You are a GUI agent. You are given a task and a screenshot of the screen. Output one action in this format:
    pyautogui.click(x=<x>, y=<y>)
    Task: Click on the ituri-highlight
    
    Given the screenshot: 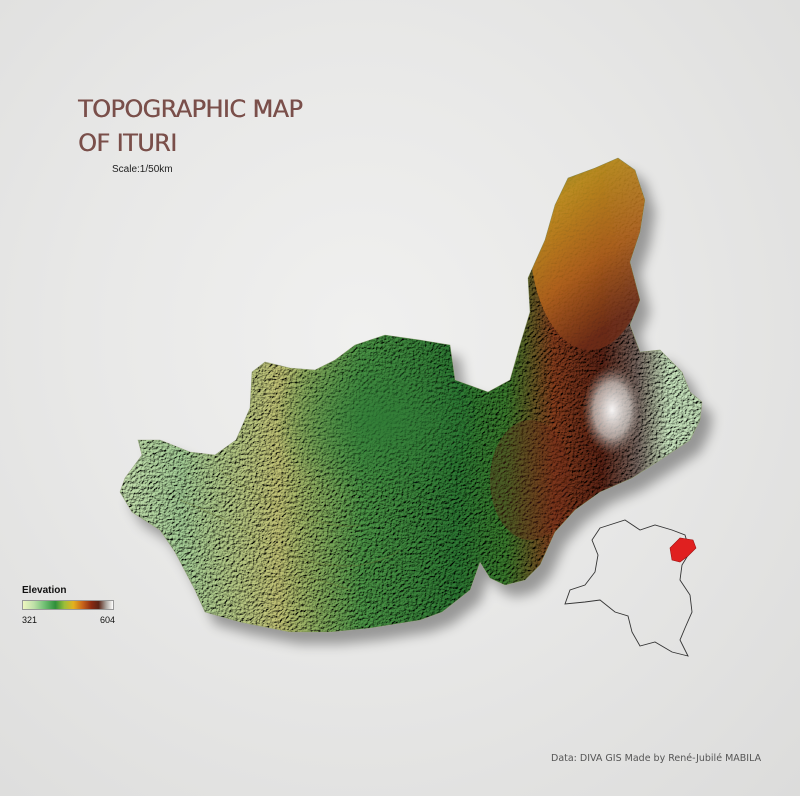 What is the action you would take?
    pyautogui.click(x=683, y=550)
    